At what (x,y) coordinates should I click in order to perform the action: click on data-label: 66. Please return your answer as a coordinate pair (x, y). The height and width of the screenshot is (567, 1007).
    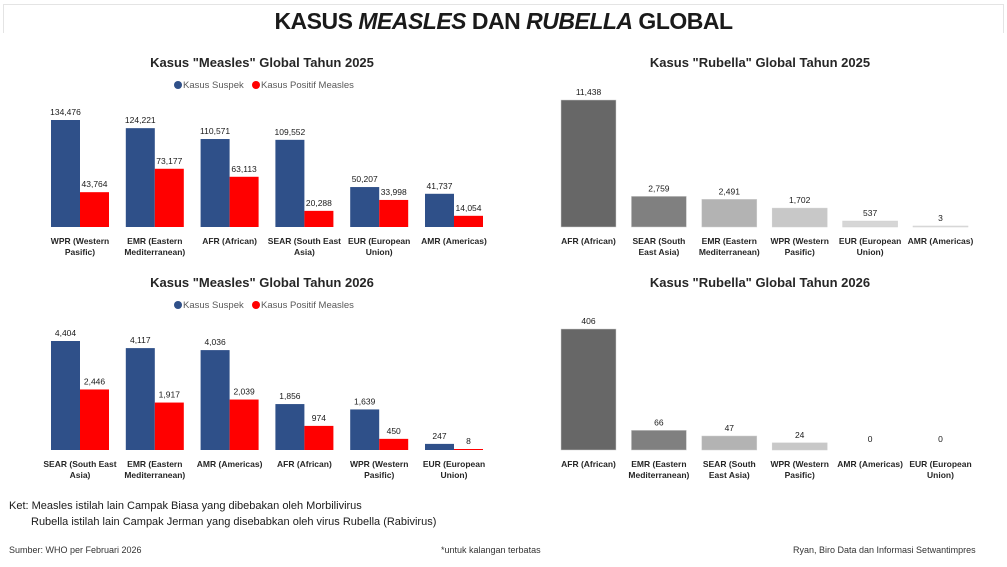
    Looking at the image, I should click on (659, 422).